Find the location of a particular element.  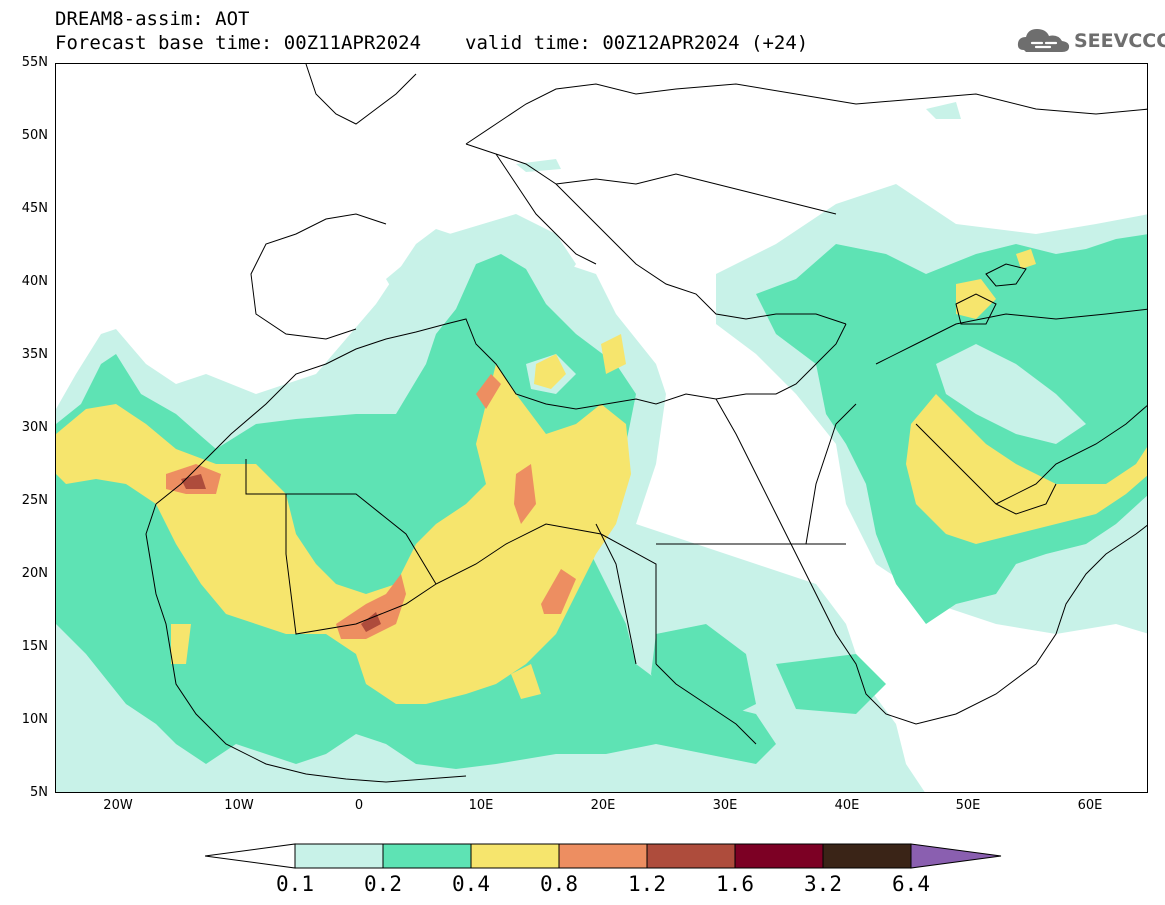

colorbar-label: 0.2 is located at coordinates (383, 884).